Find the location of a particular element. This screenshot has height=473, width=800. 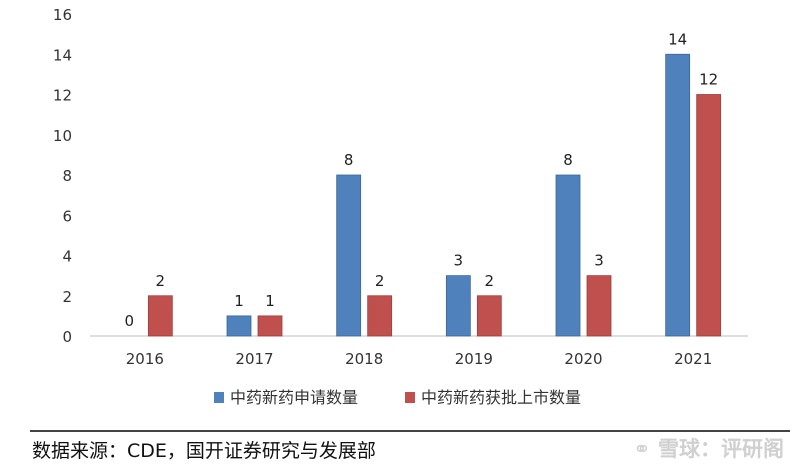

y-tick-label: 14 is located at coordinates (62, 55).